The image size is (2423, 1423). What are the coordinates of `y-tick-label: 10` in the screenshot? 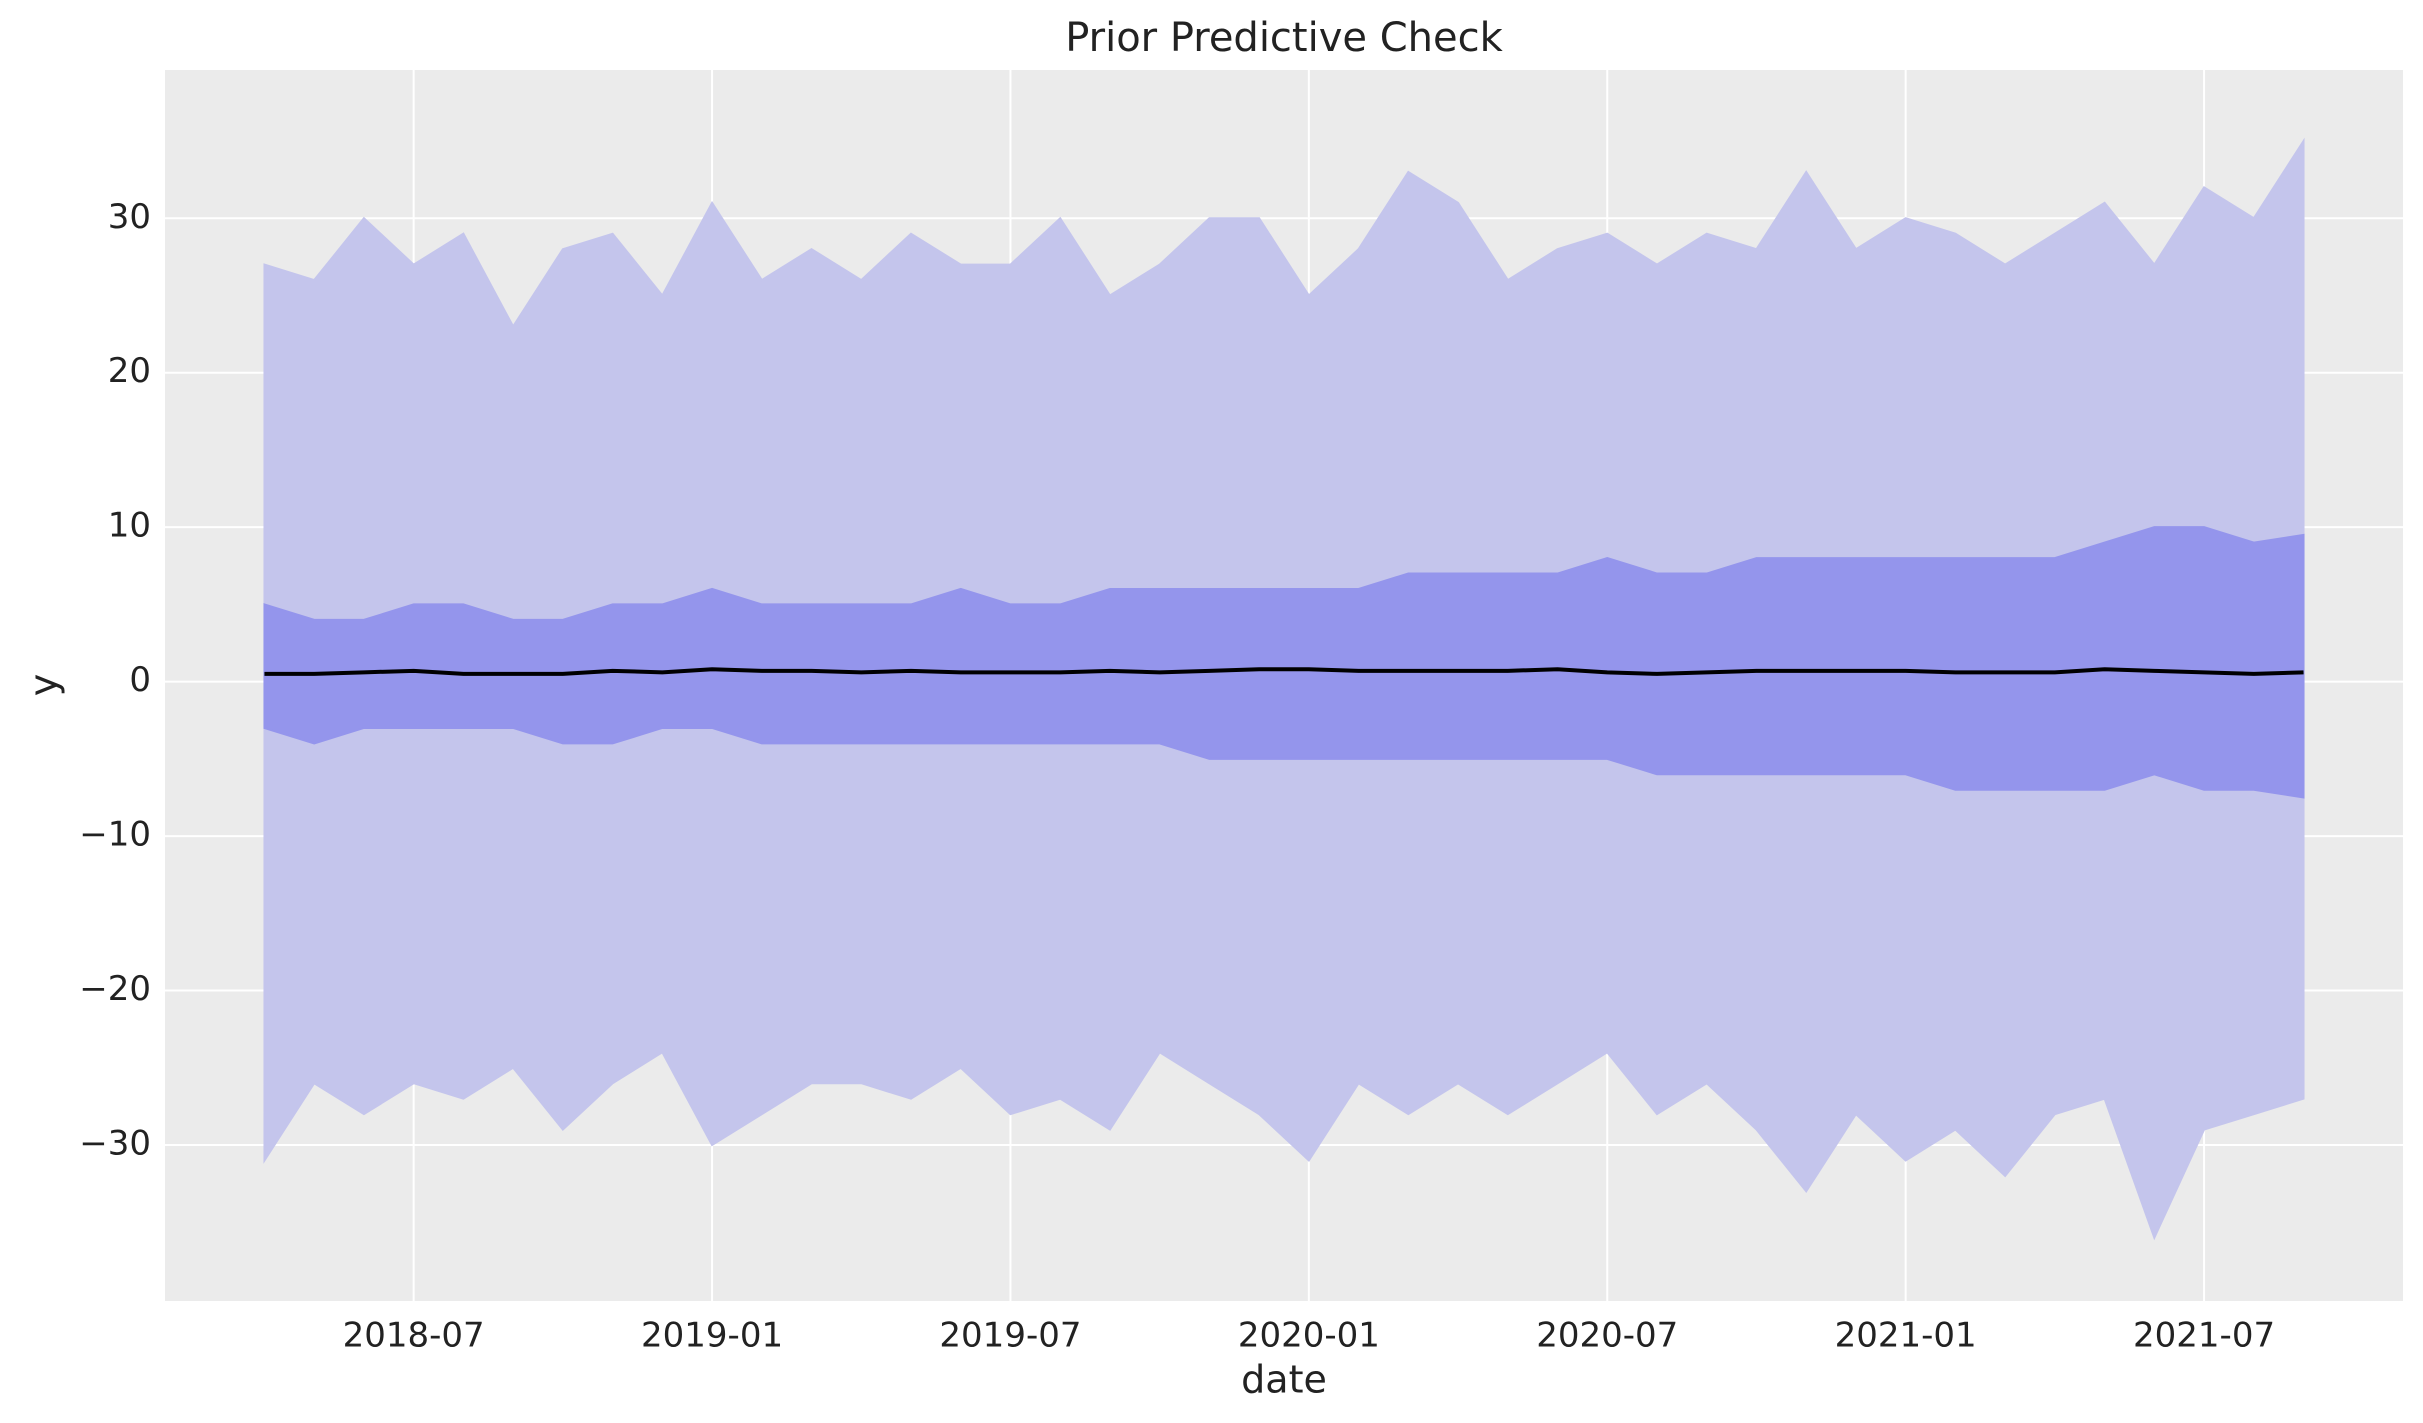 It's located at (129, 526).